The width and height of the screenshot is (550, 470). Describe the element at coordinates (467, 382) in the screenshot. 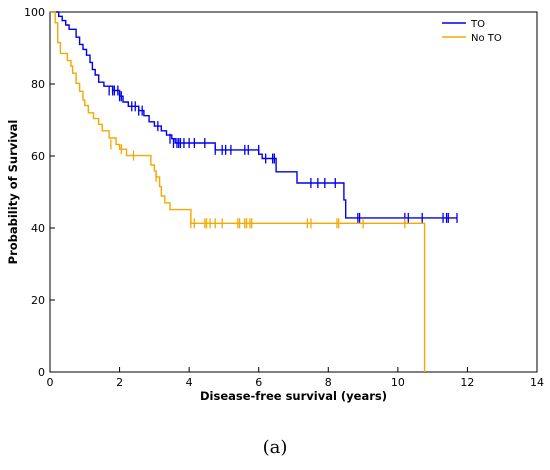

I see `x-tick-label: 12` at that location.